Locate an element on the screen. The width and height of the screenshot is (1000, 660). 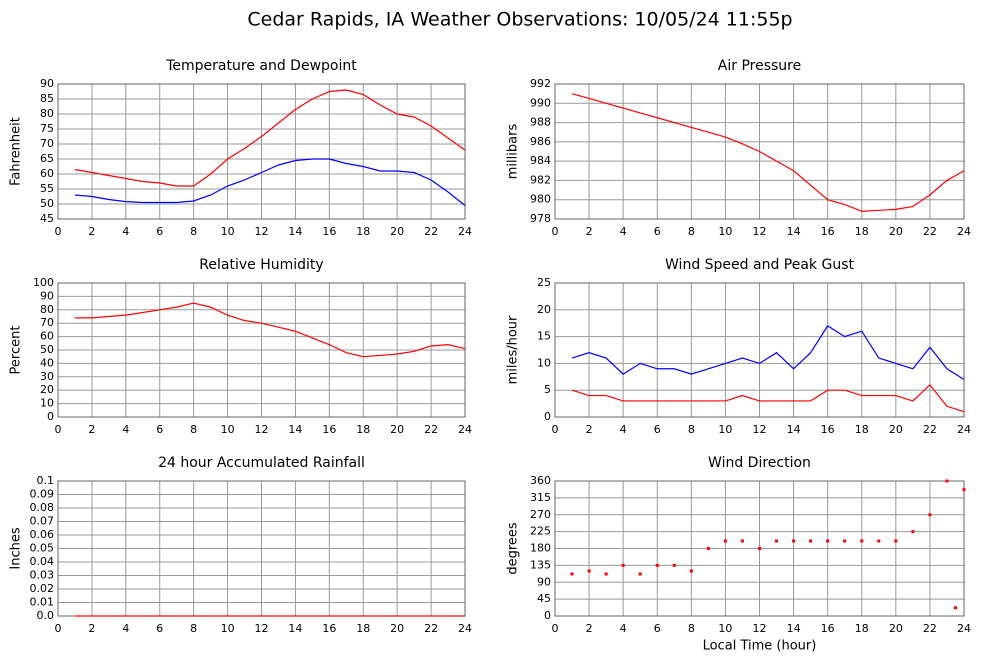
y-tick-label: 0.01 is located at coordinates (42, 602).